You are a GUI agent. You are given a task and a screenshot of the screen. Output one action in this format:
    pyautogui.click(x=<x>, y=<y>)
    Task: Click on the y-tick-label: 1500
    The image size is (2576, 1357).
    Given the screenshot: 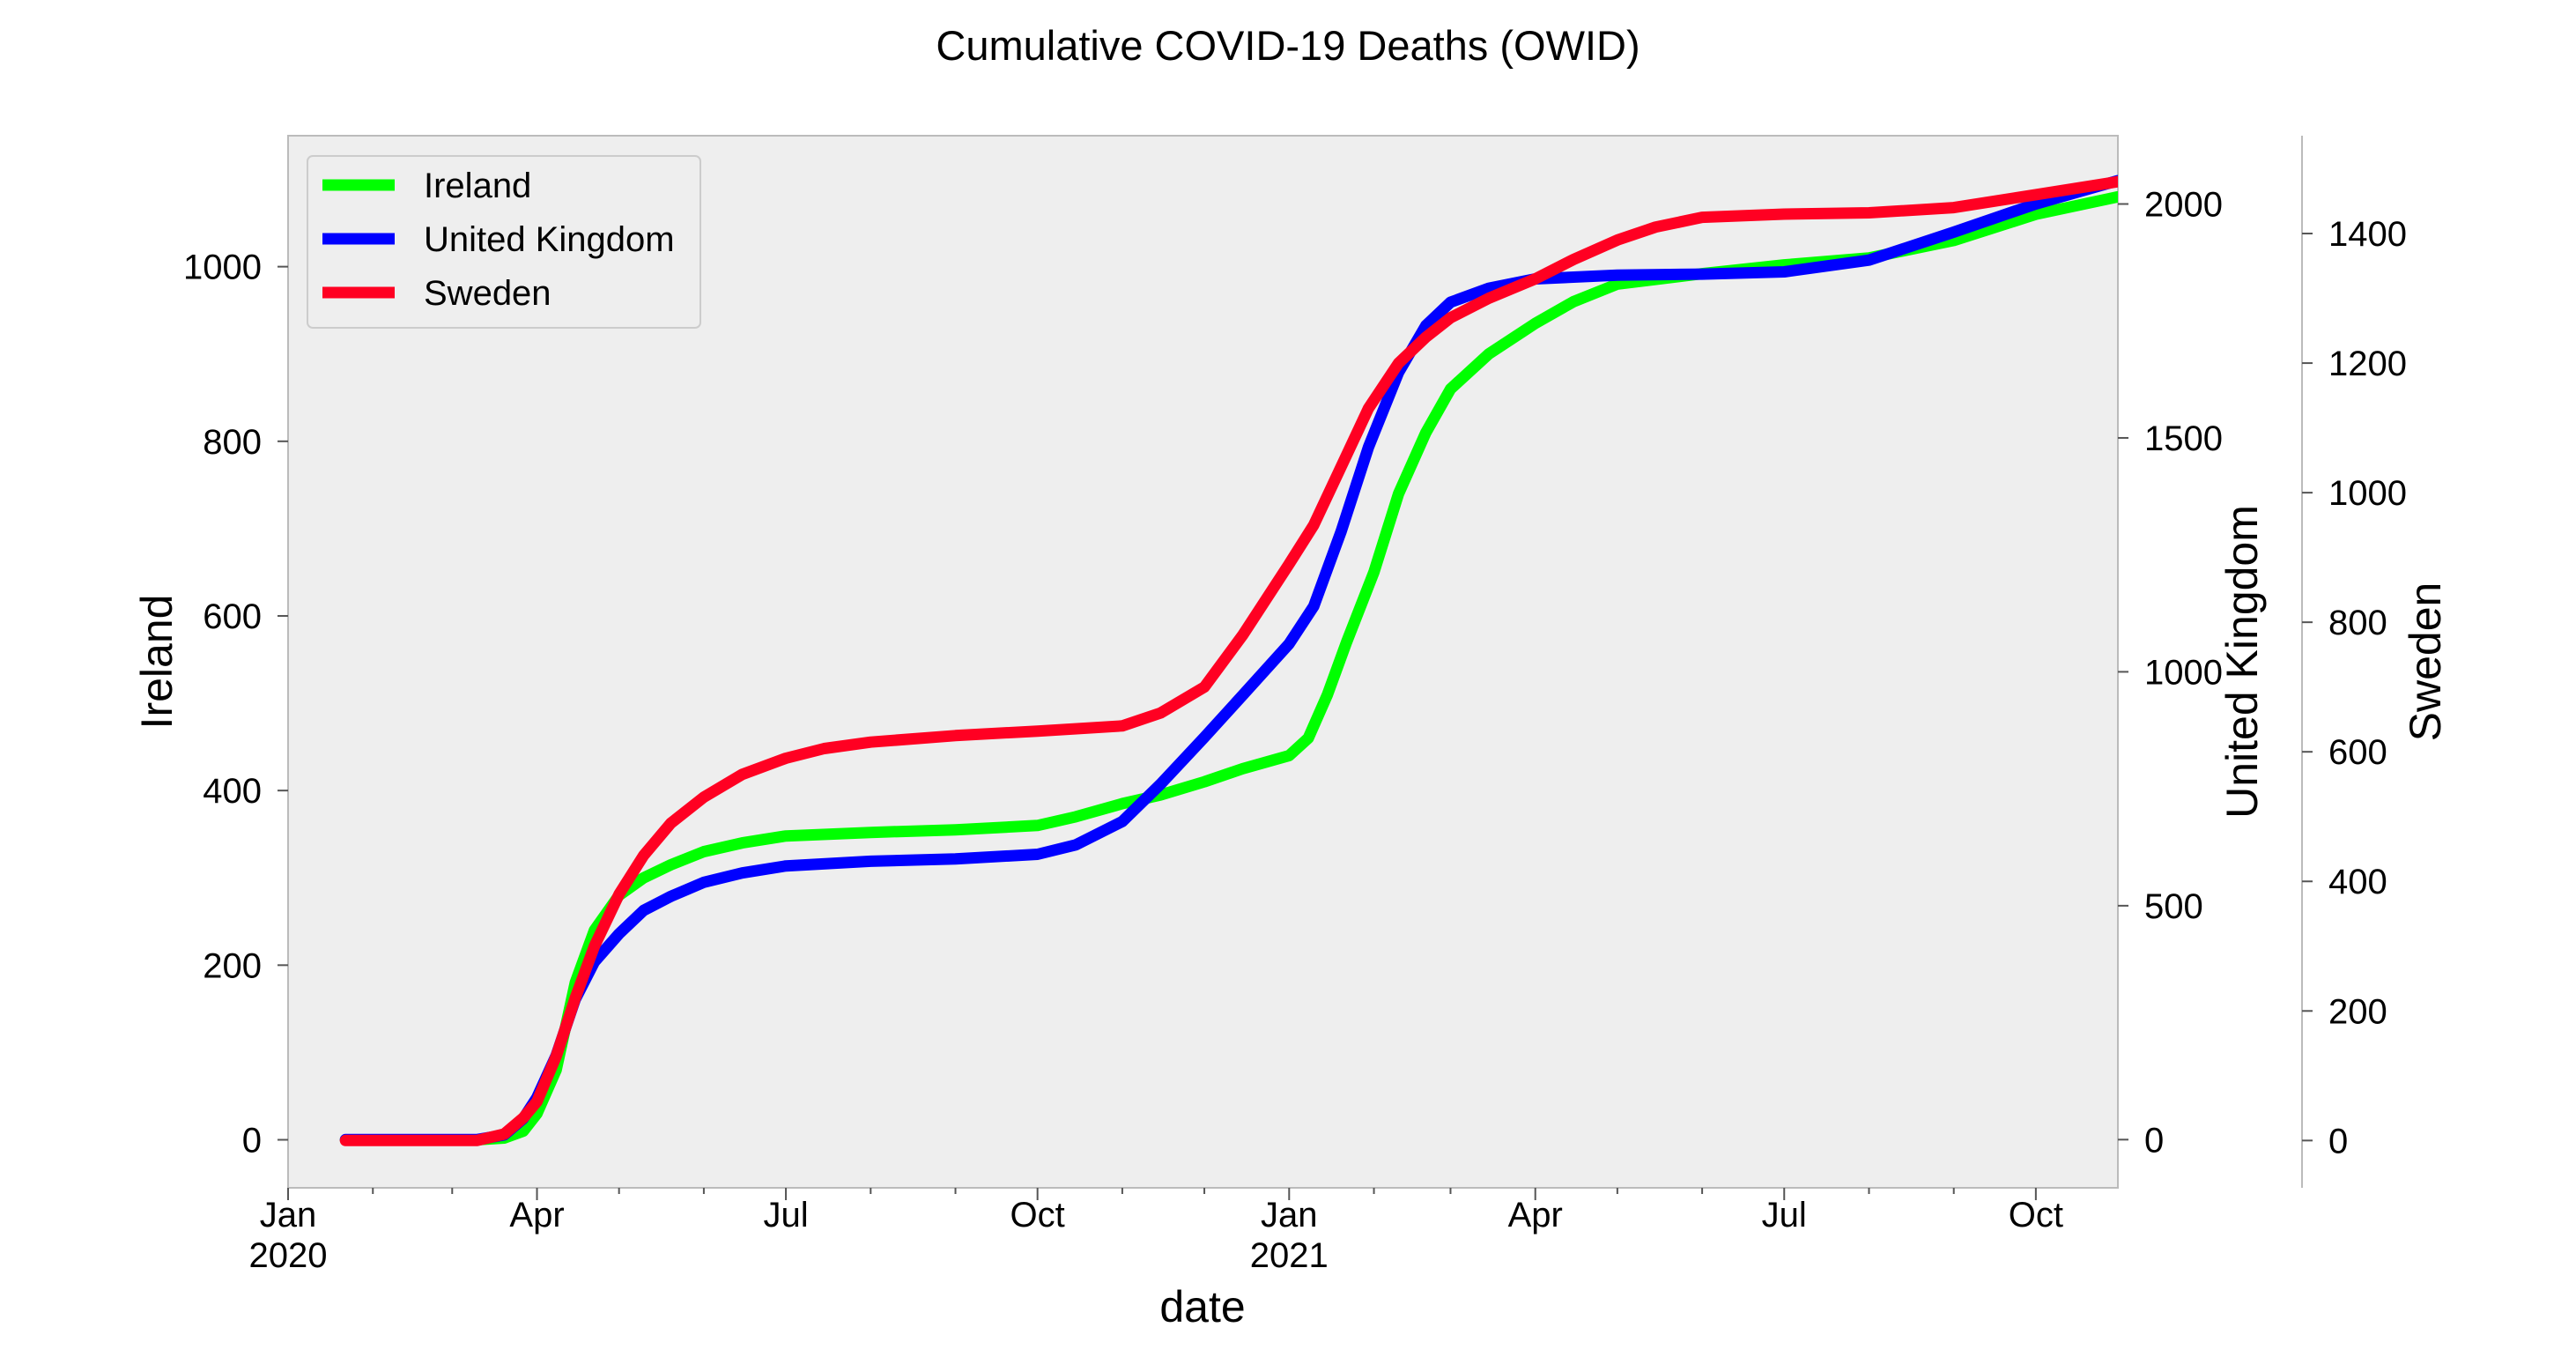 What is the action you would take?
    pyautogui.click(x=2183, y=438)
    